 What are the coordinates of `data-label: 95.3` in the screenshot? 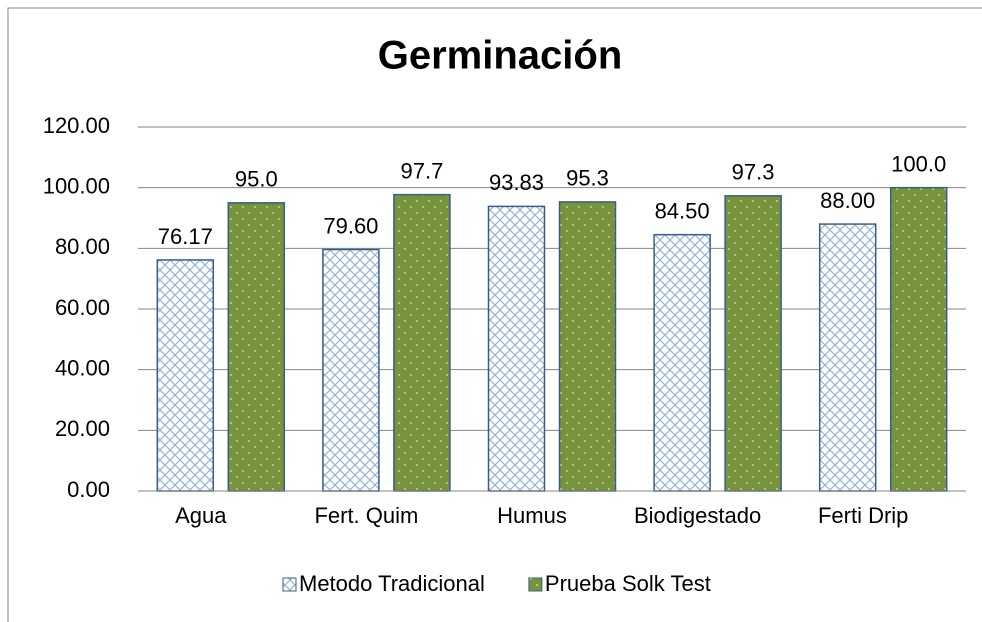 It's located at (587, 178).